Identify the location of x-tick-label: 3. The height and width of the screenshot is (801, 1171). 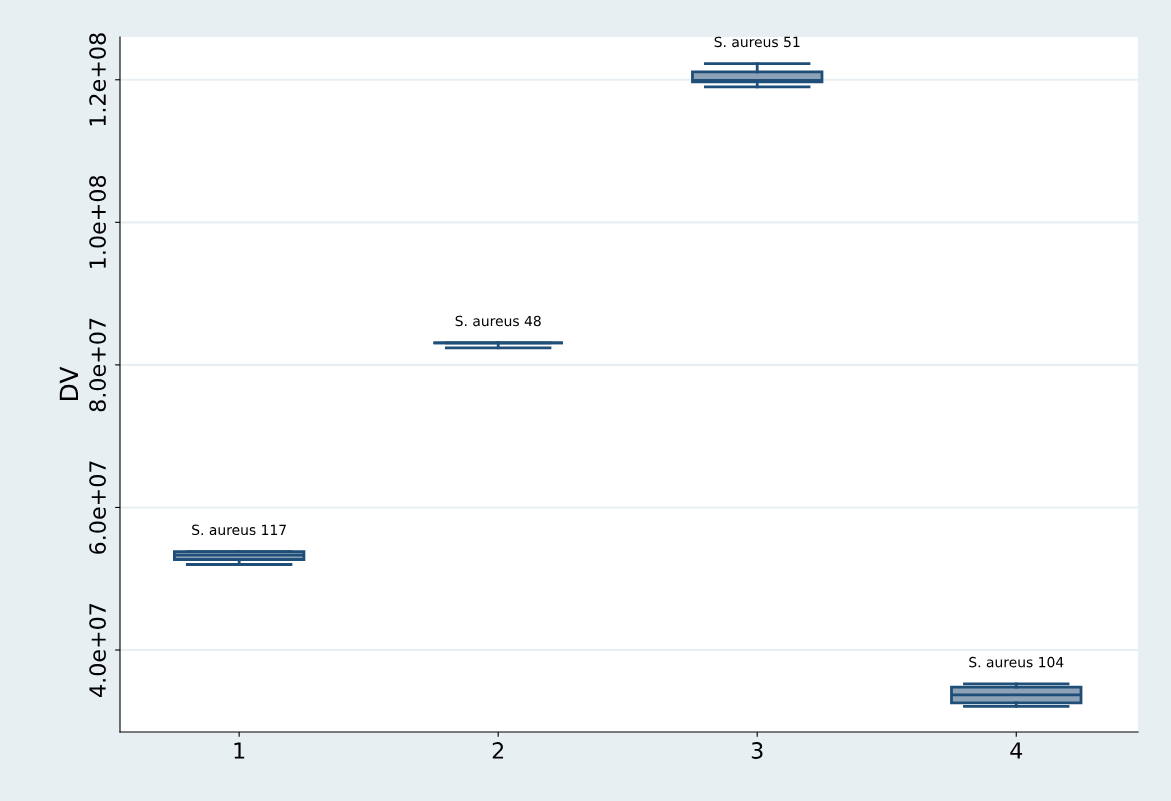
(757, 750).